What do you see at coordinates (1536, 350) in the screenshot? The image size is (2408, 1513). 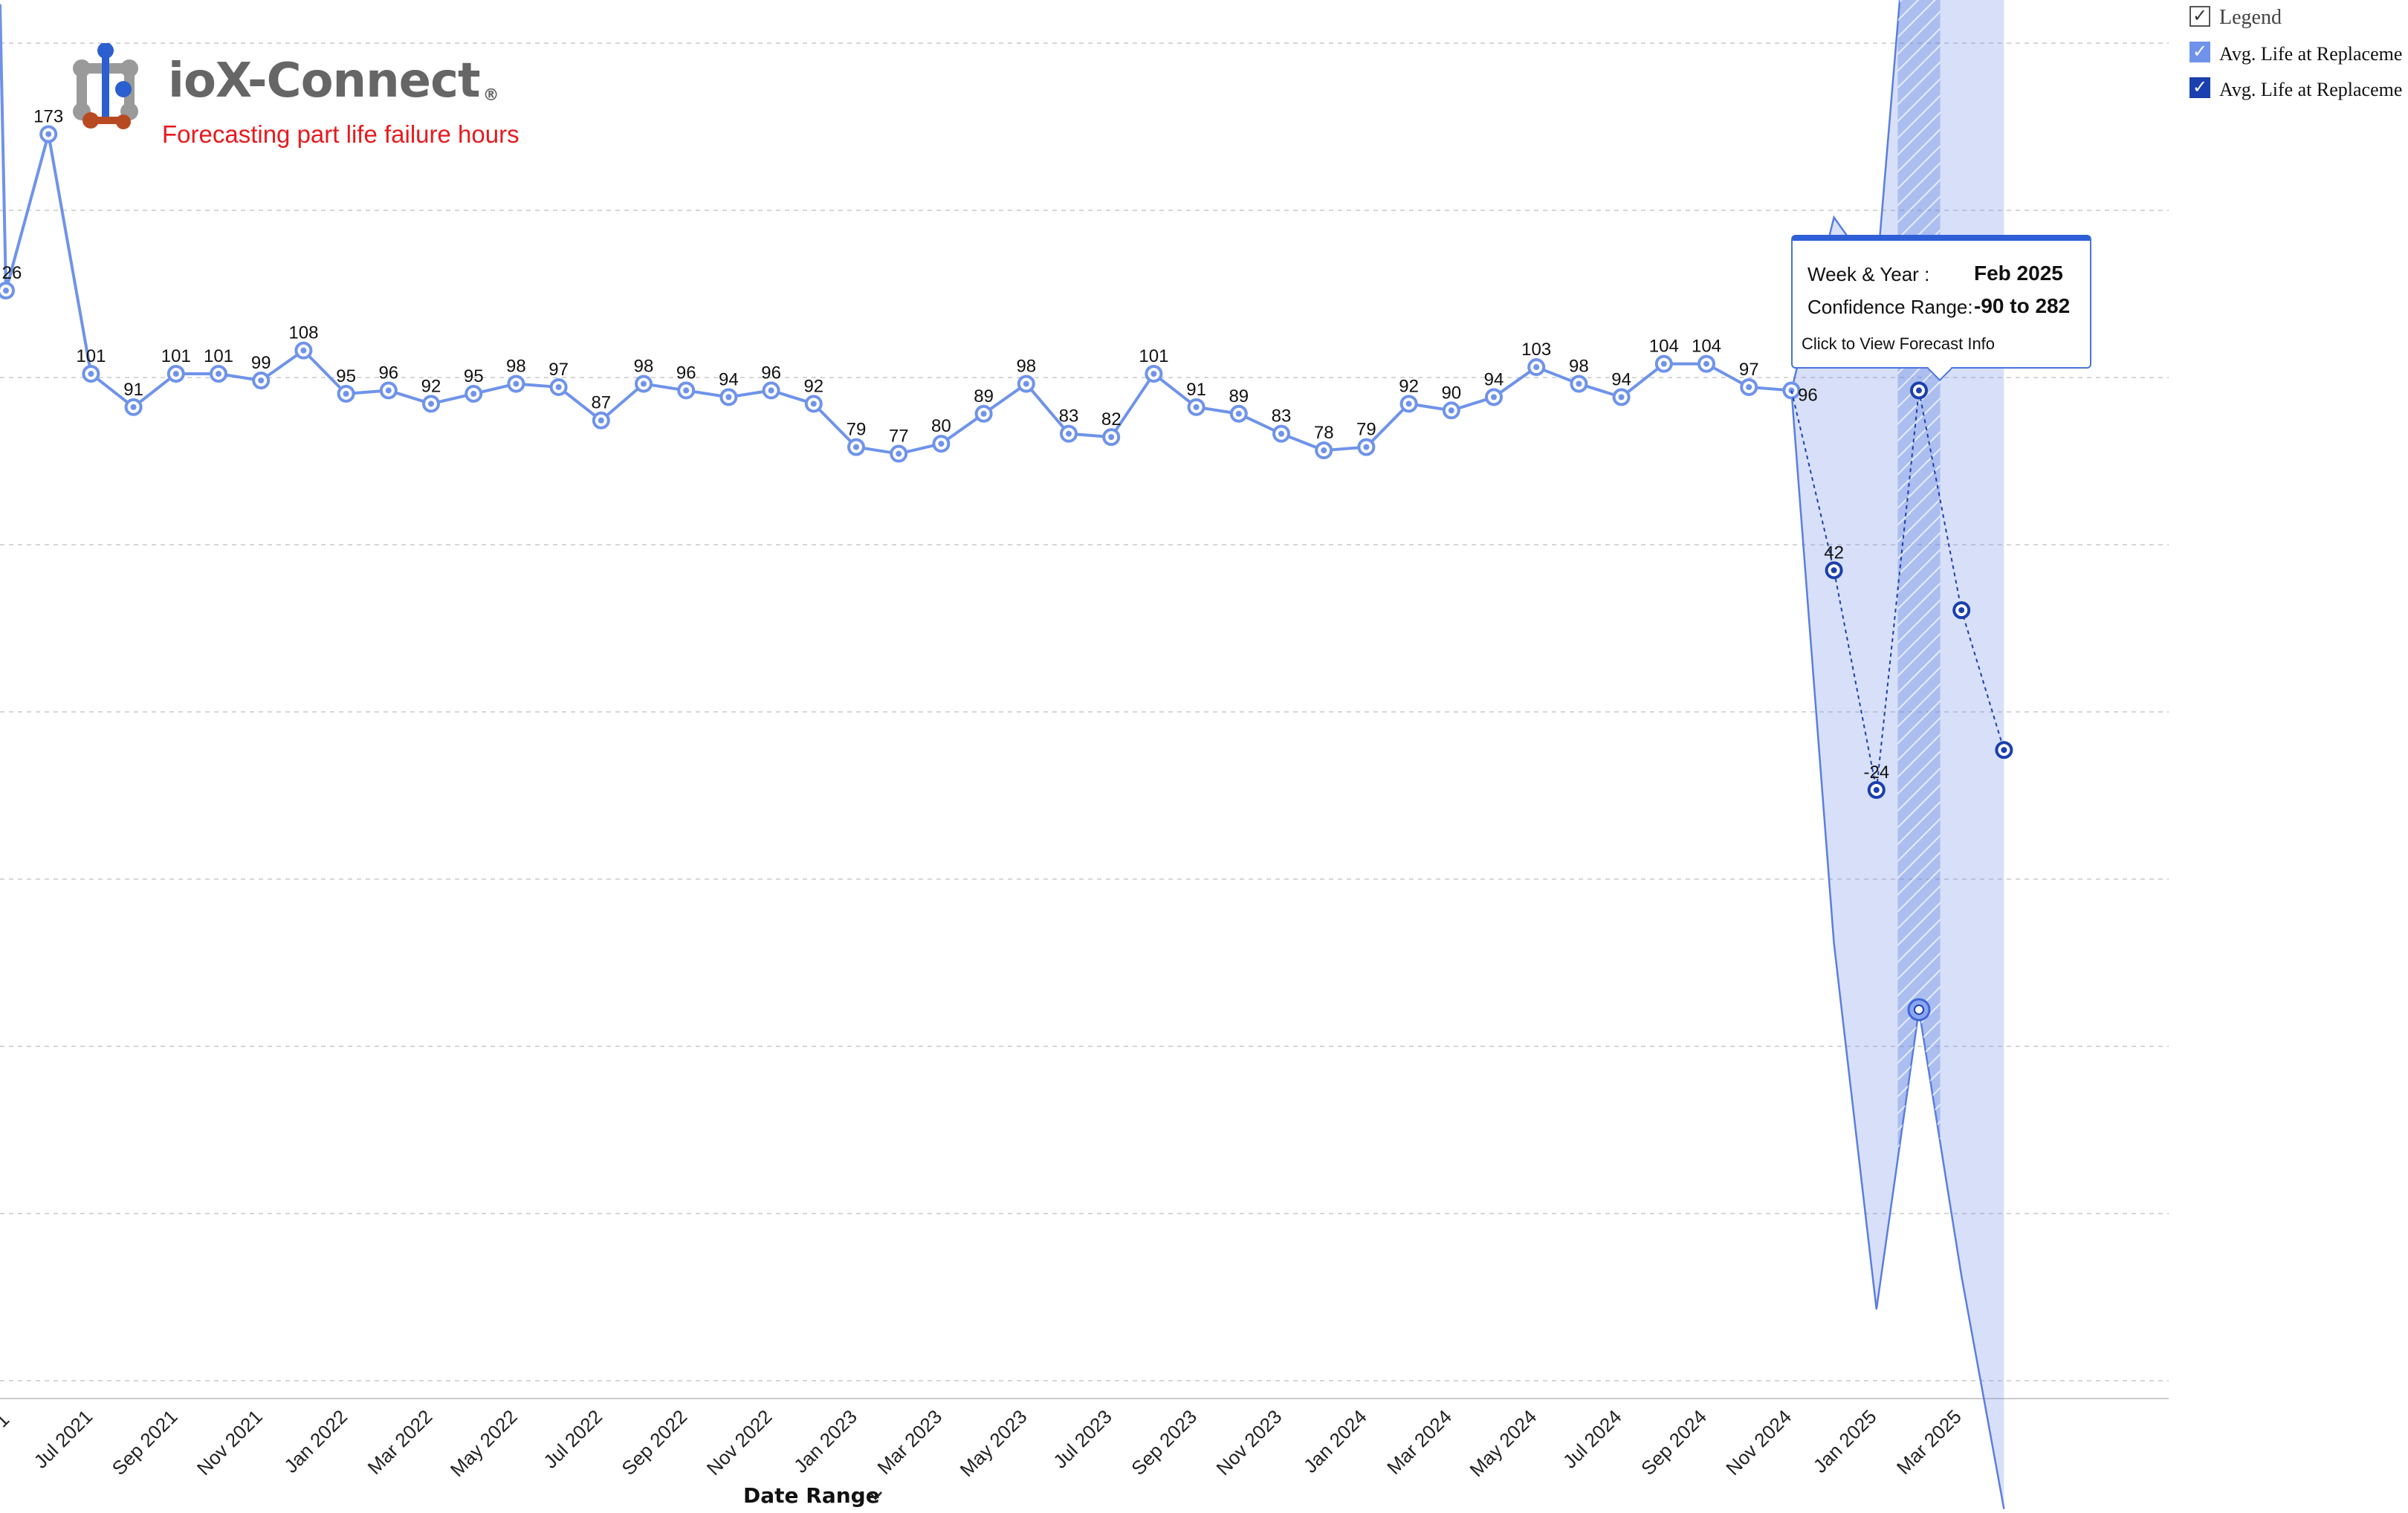 I see `data-label: 103` at bounding box center [1536, 350].